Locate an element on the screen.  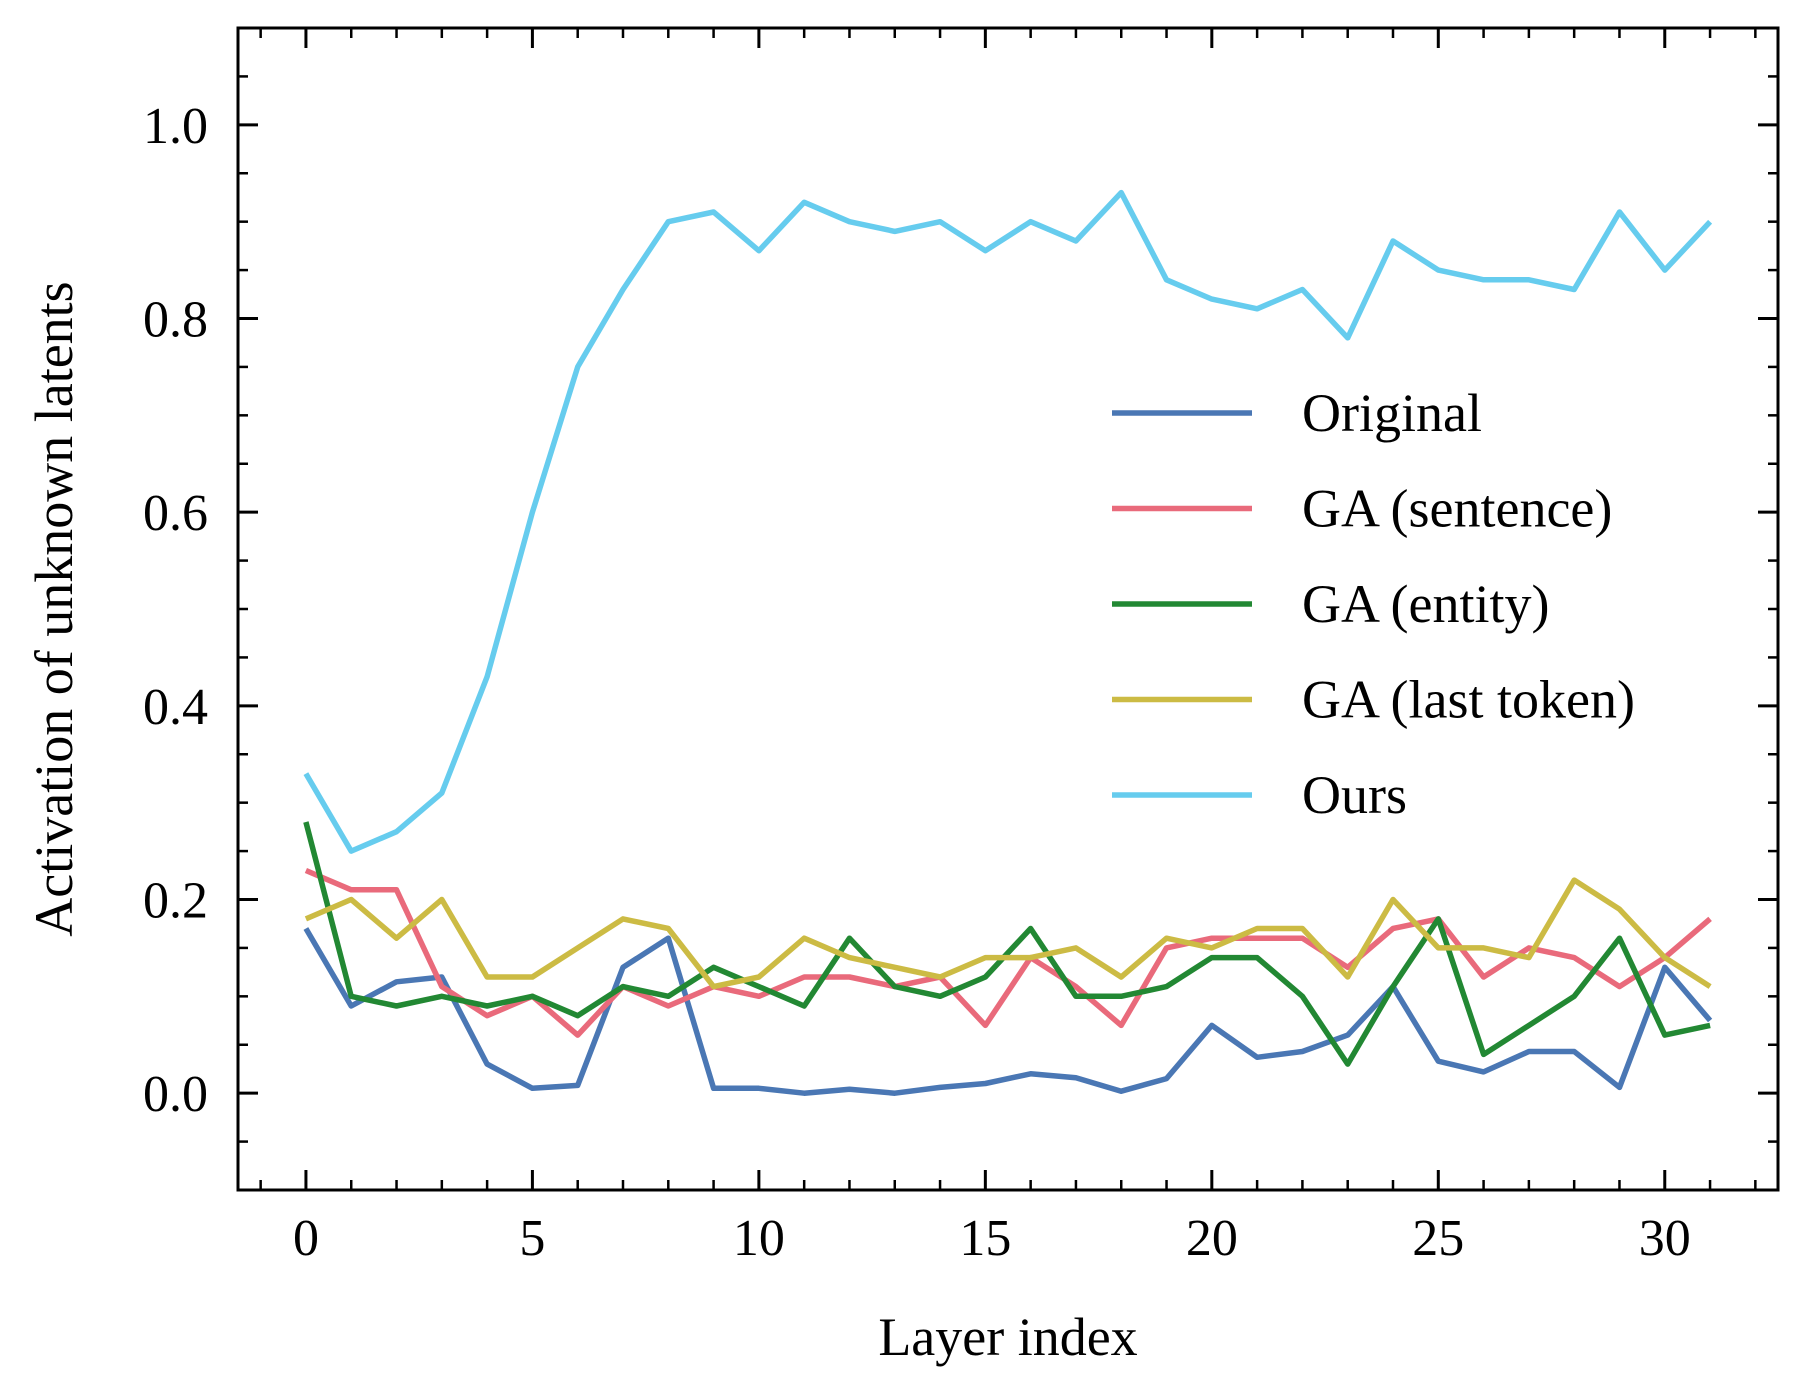
x-tick-label: 0 is located at coordinates (306, 1238).